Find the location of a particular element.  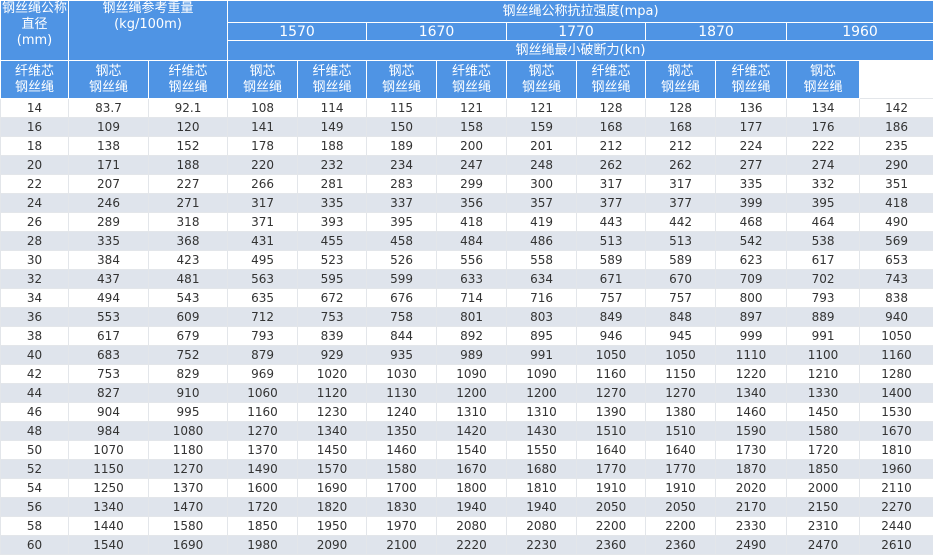

table-cell: 38 is located at coordinates (34, 336).